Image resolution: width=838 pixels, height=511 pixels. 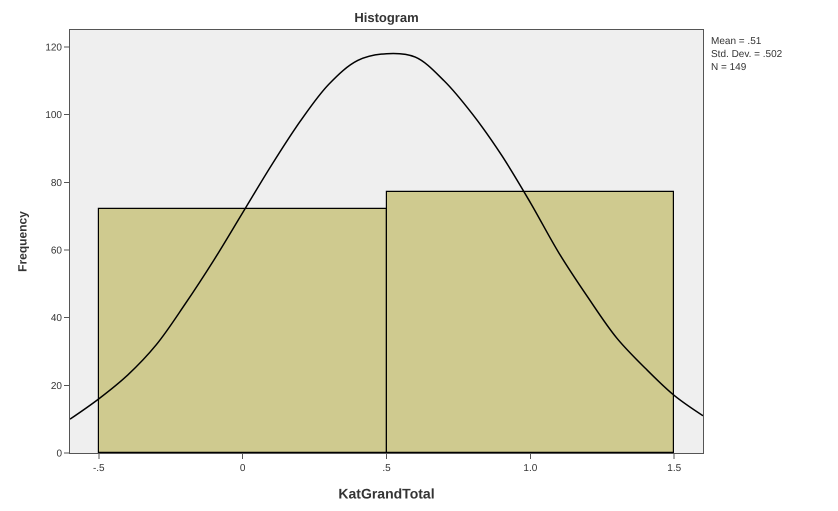 I want to click on y-tick-label: 60, so click(x=56, y=250).